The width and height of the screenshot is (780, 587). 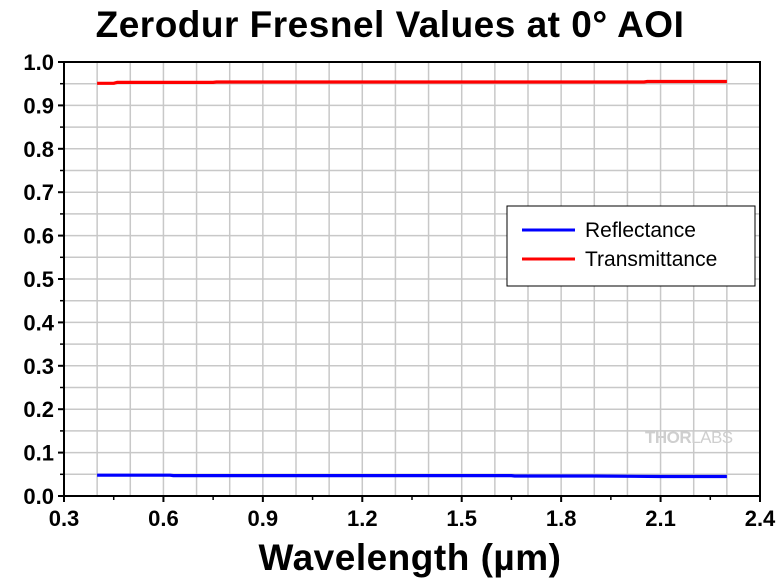 What do you see at coordinates (640, 230) in the screenshot?
I see `legend-label-reflectance: Reflectance` at bounding box center [640, 230].